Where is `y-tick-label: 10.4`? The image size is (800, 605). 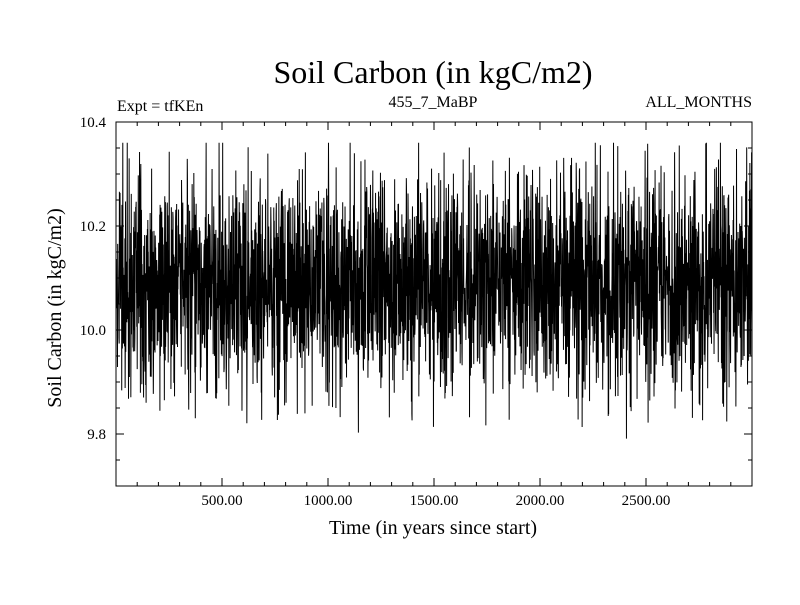
y-tick-label: 10.4 is located at coordinates (93, 123).